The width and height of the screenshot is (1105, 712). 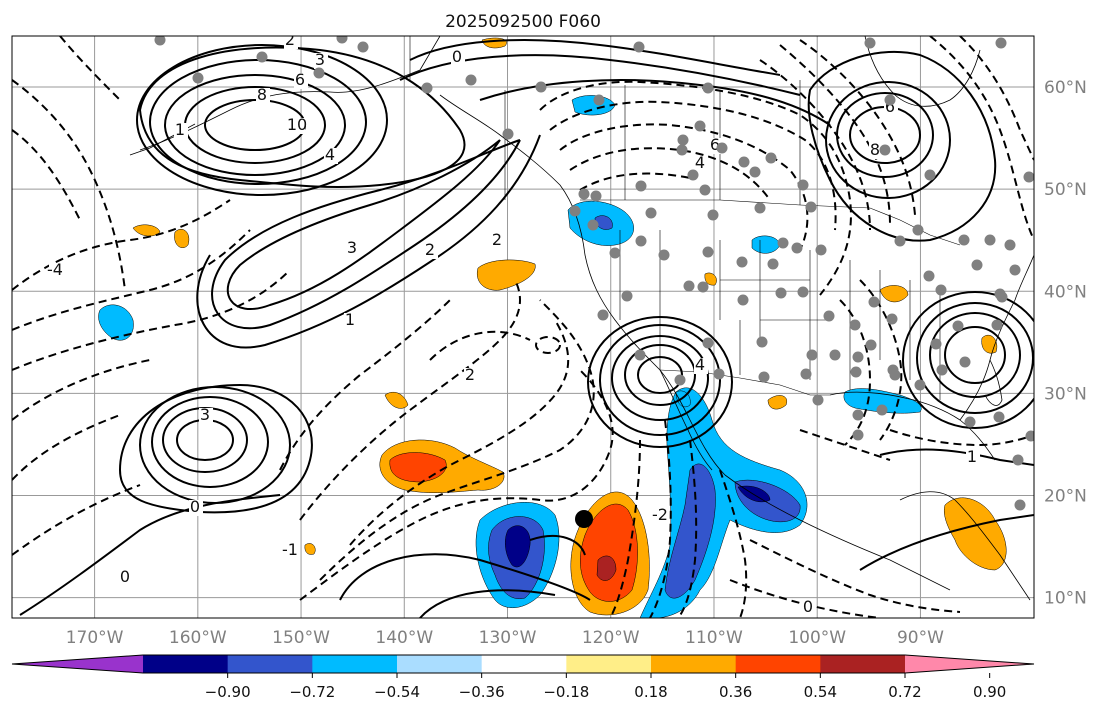 I want to click on contour-value-label: 10, so click(x=297, y=124).